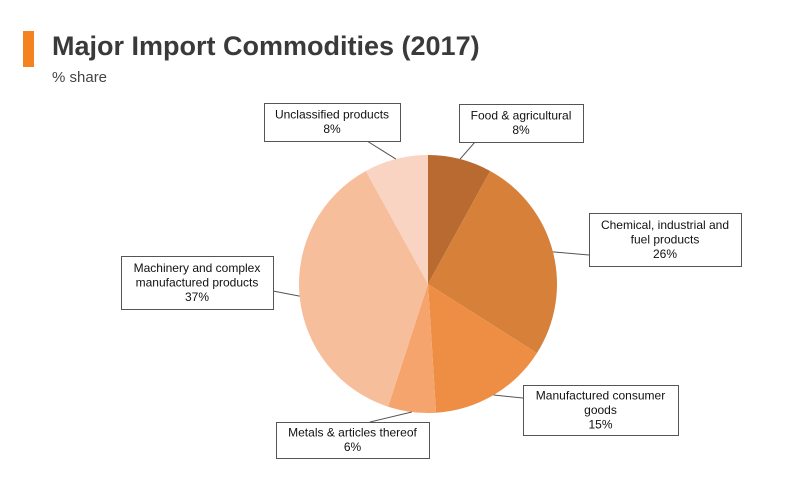 The width and height of the screenshot is (800, 500). What do you see at coordinates (353, 447) in the screenshot?
I see `data-label-value-metals: 6%` at bounding box center [353, 447].